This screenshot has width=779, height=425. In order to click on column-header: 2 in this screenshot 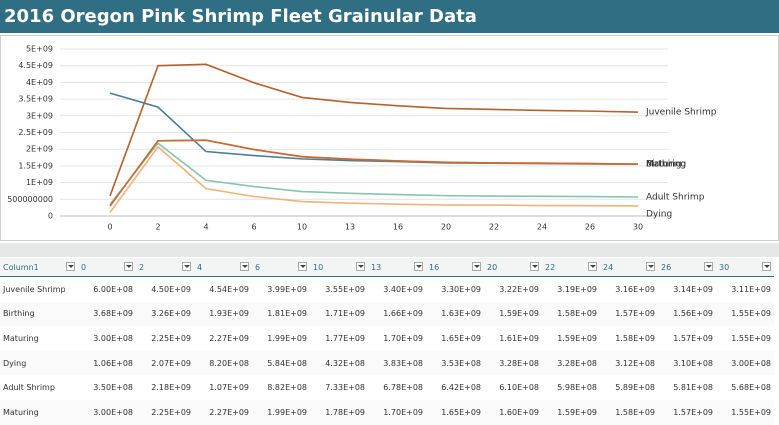, I will do `click(165, 267)`.